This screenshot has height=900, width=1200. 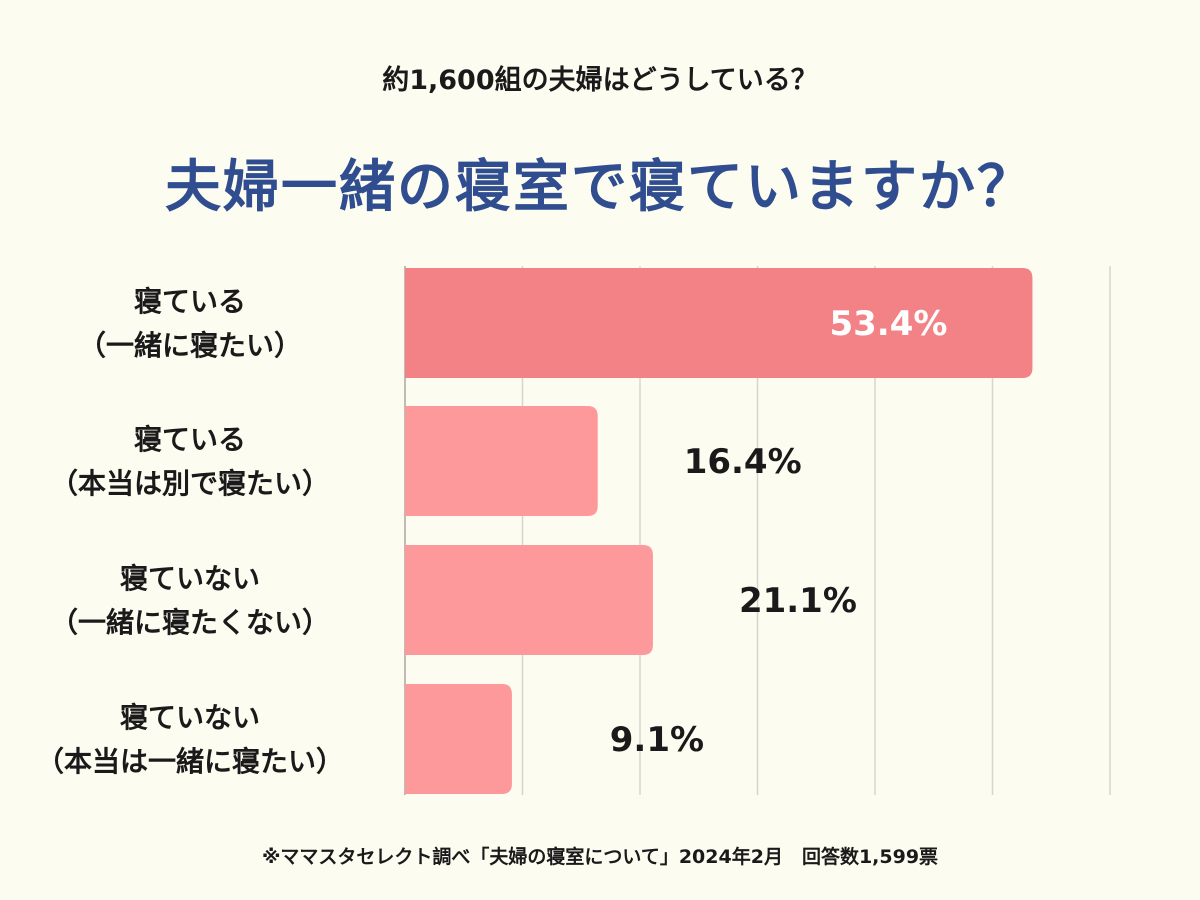 I want to click on value-label: 21.1%, so click(x=798, y=601).